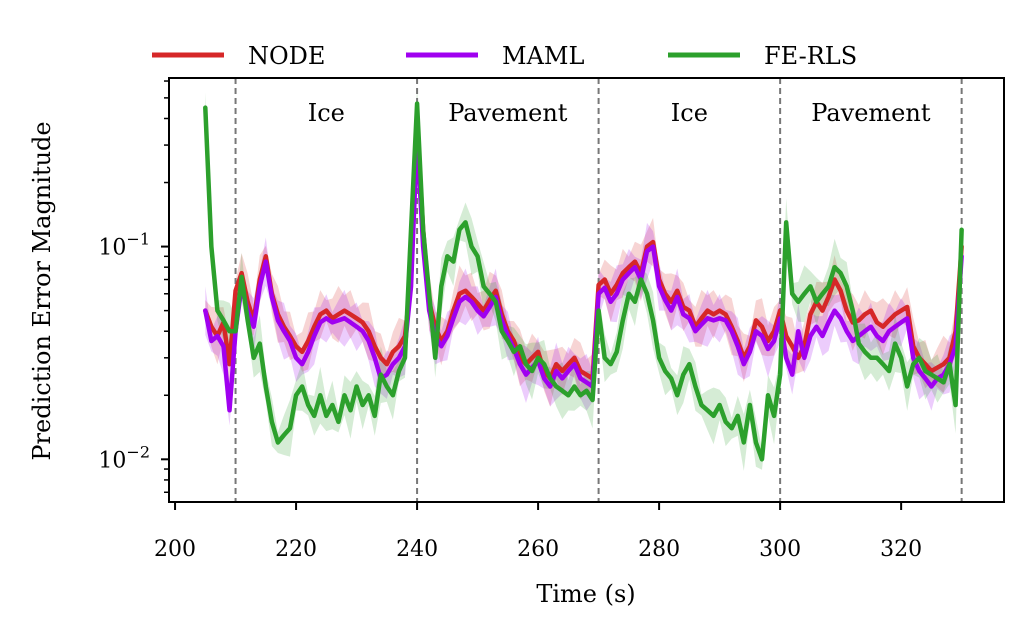 The image size is (1034, 638). Describe the element at coordinates (286, 56) in the screenshot. I see `legend-entry: NODE` at that location.